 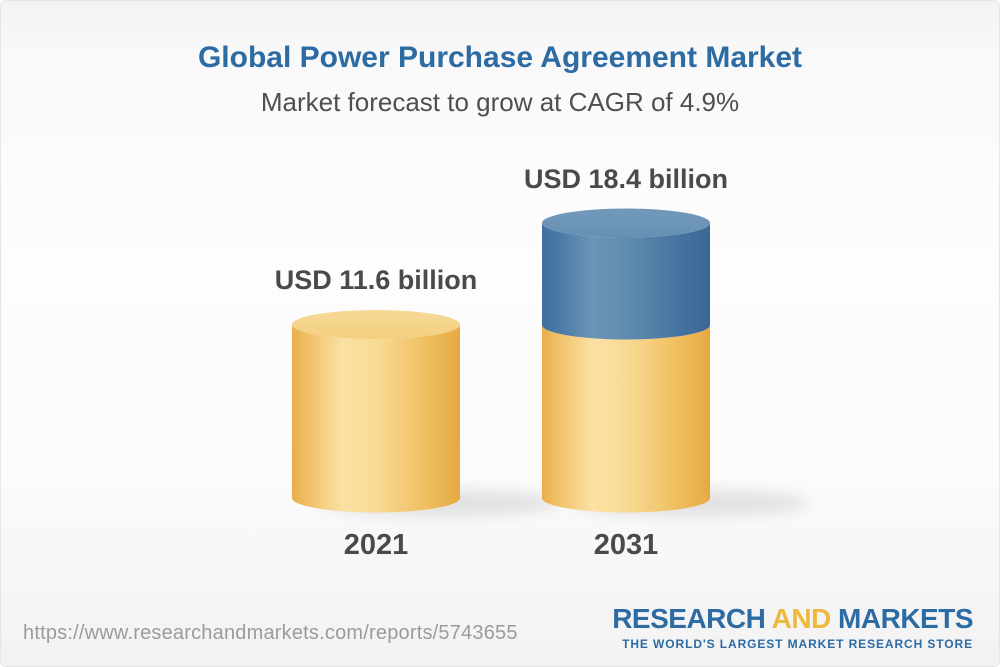 I want to click on bar-2031-base-segment, so click(x=626, y=419).